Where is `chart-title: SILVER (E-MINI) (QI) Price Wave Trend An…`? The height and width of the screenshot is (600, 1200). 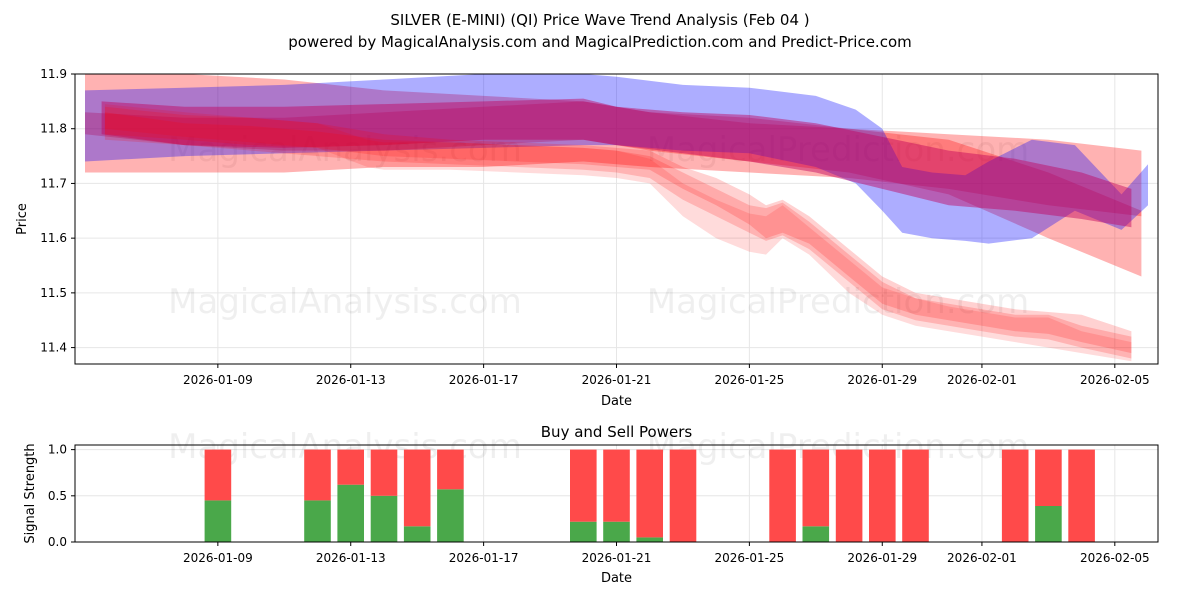 chart-title: SILVER (E-MINI) (QI) Price Wave Trend An… is located at coordinates (599, 20).